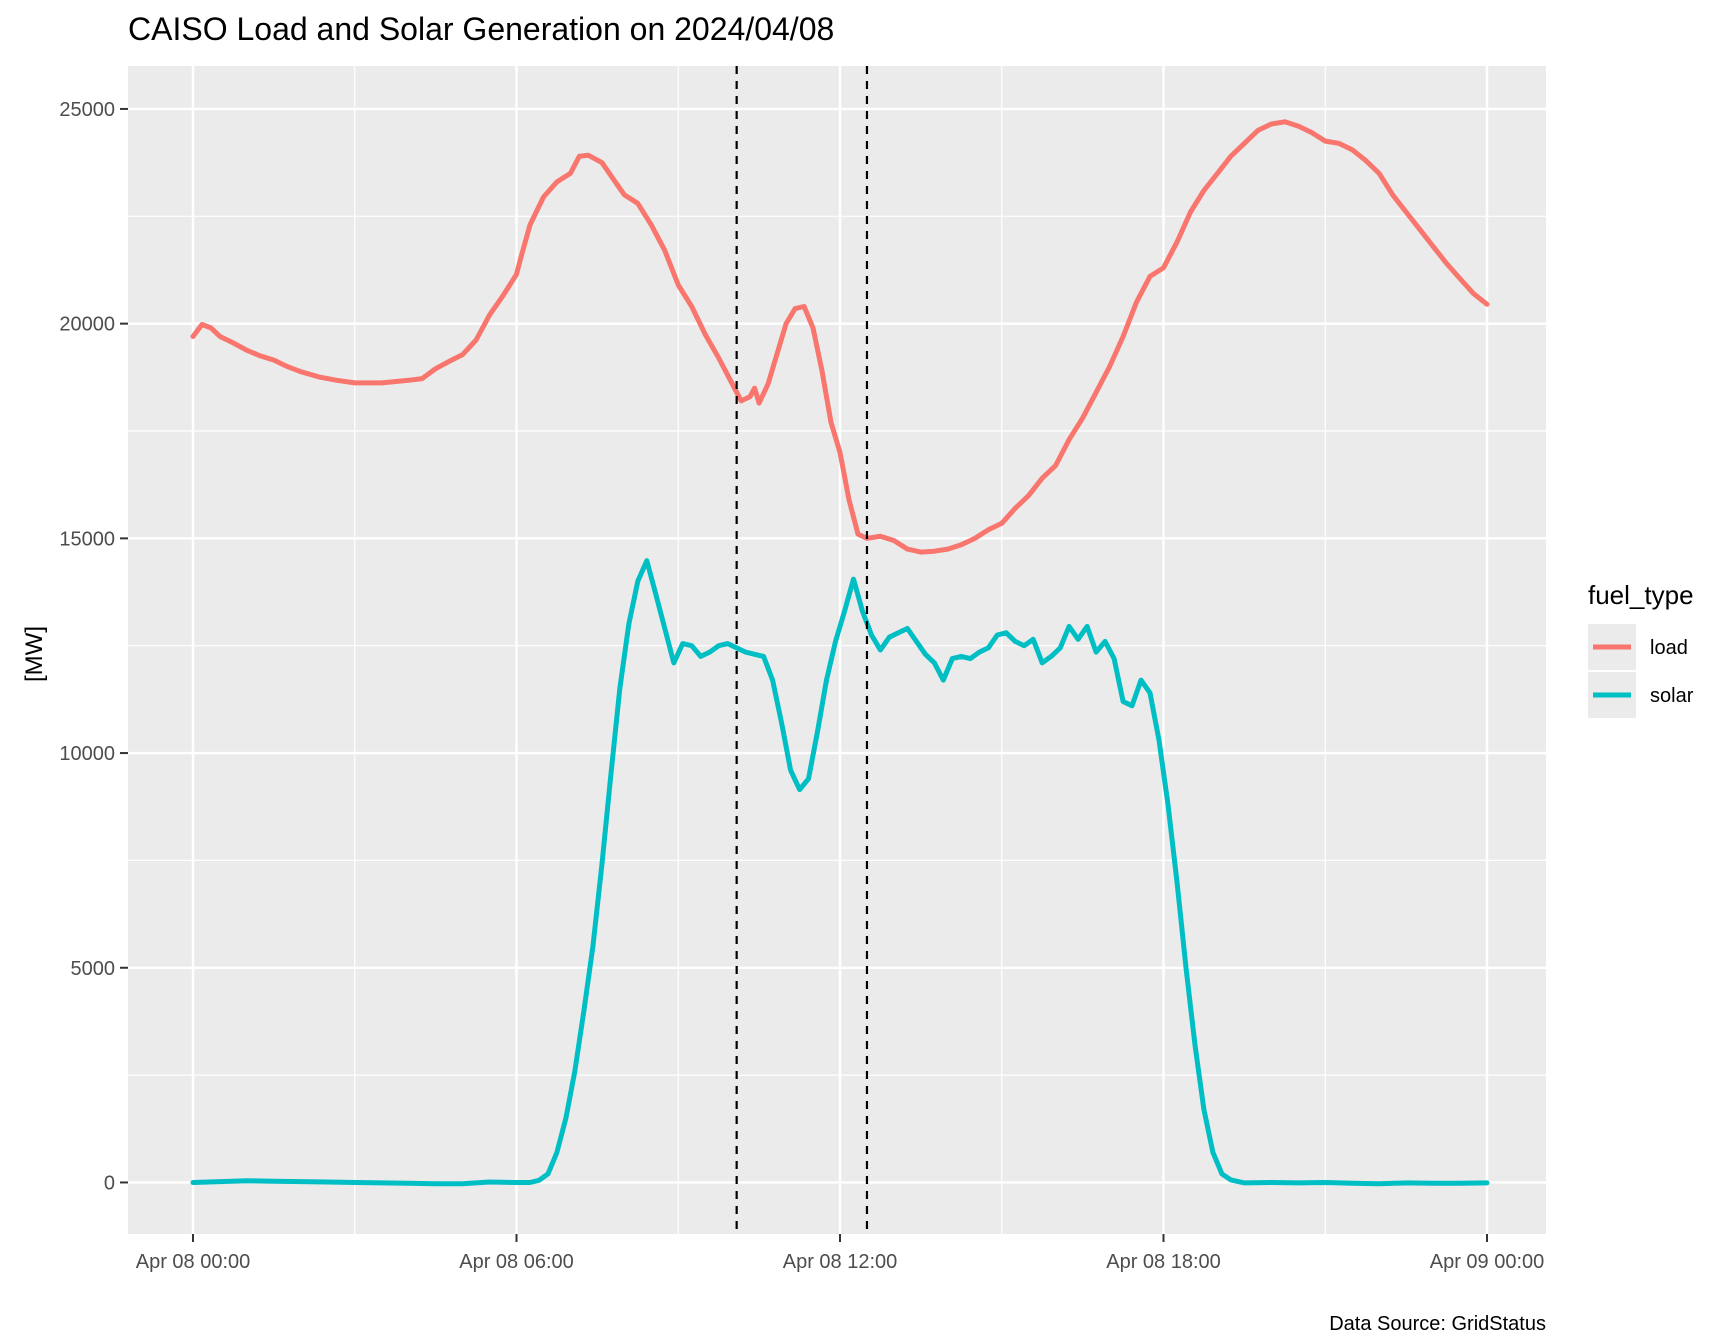  I want to click on x-tick-label: Apr 08 18:00, so click(1163, 1262).